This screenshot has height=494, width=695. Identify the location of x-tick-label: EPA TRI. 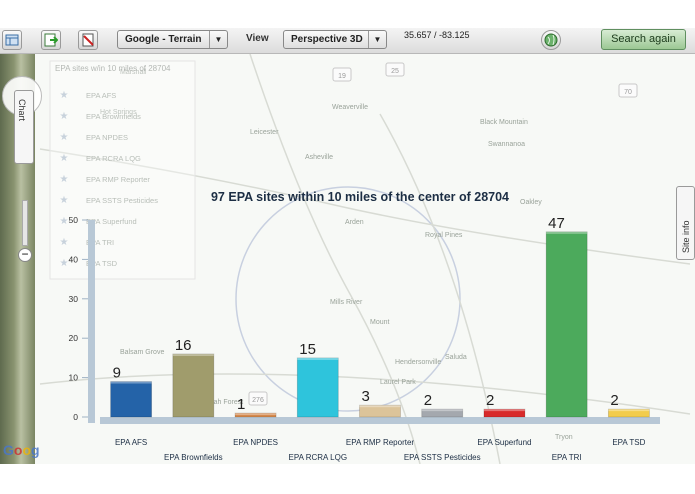
(567, 457).